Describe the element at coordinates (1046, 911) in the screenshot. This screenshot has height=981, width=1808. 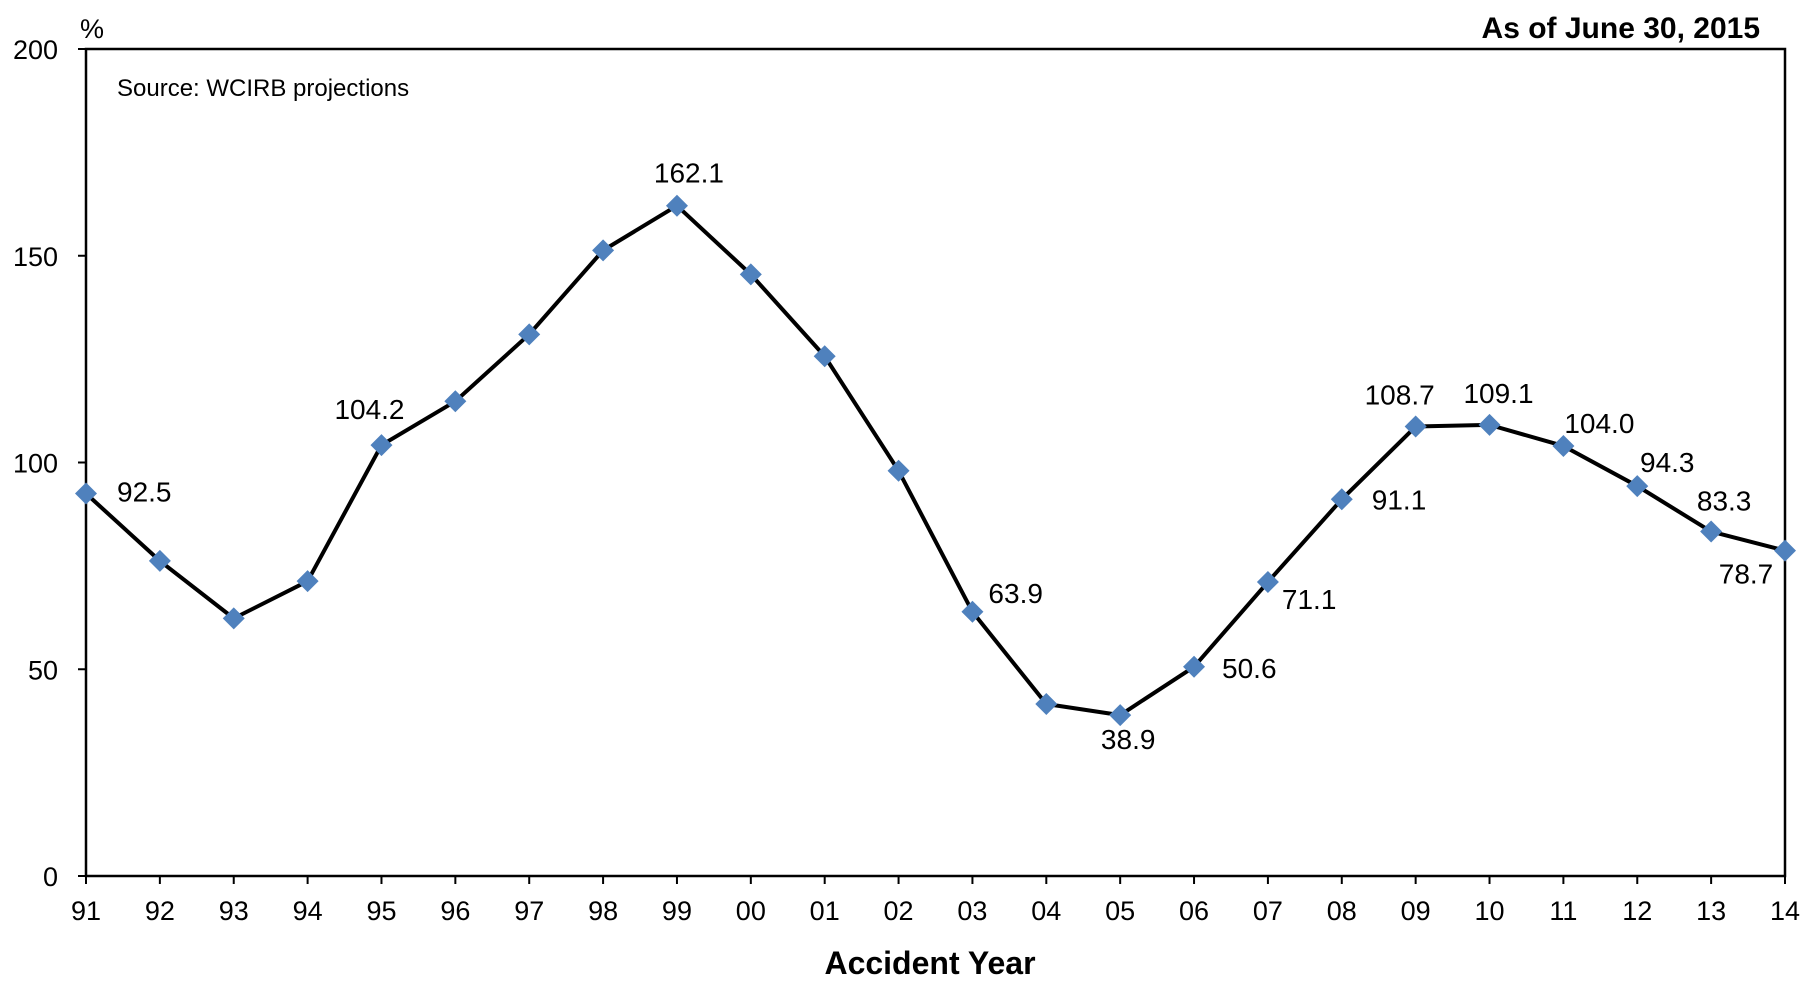
I see `x-tick-label: 04` at that location.